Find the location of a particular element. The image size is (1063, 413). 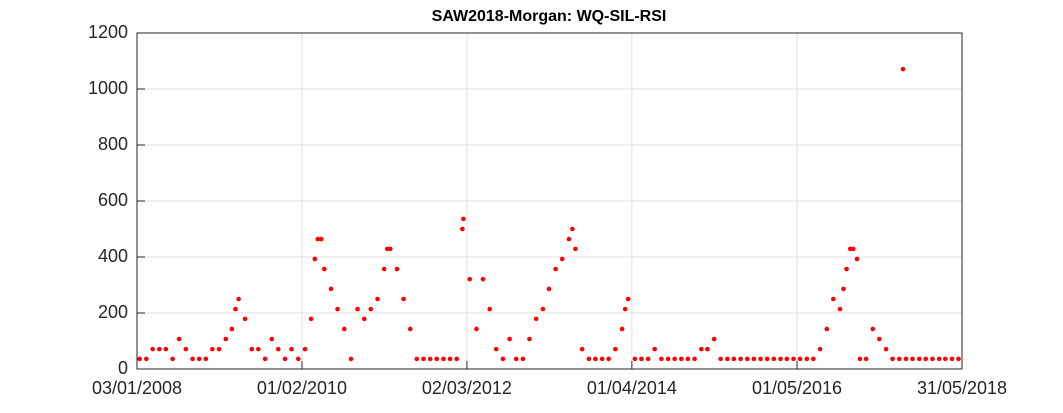

x-tick-label: 02/03/2012 is located at coordinates (467, 388).